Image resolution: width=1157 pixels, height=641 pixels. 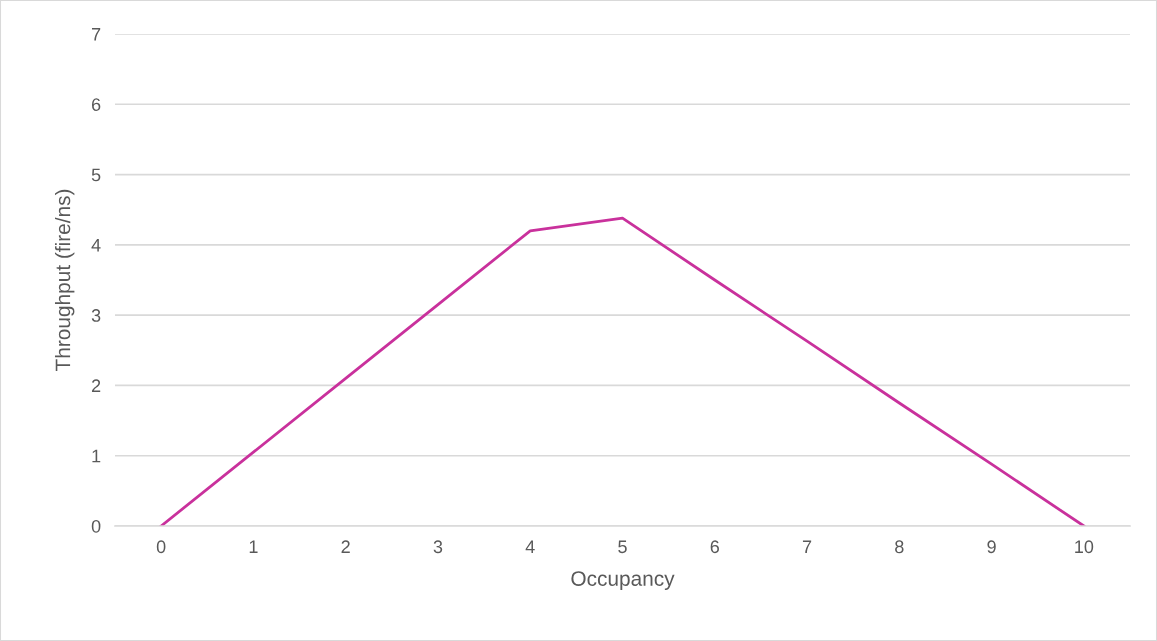 I want to click on y-tick-label: 2, so click(x=96, y=385).